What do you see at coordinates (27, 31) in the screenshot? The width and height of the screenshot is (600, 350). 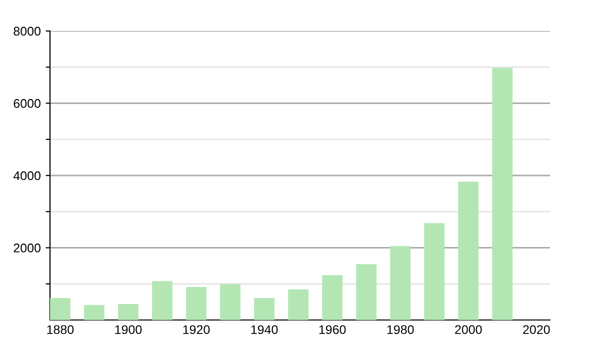 I see `y-tick-label: 8000` at bounding box center [27, 31].